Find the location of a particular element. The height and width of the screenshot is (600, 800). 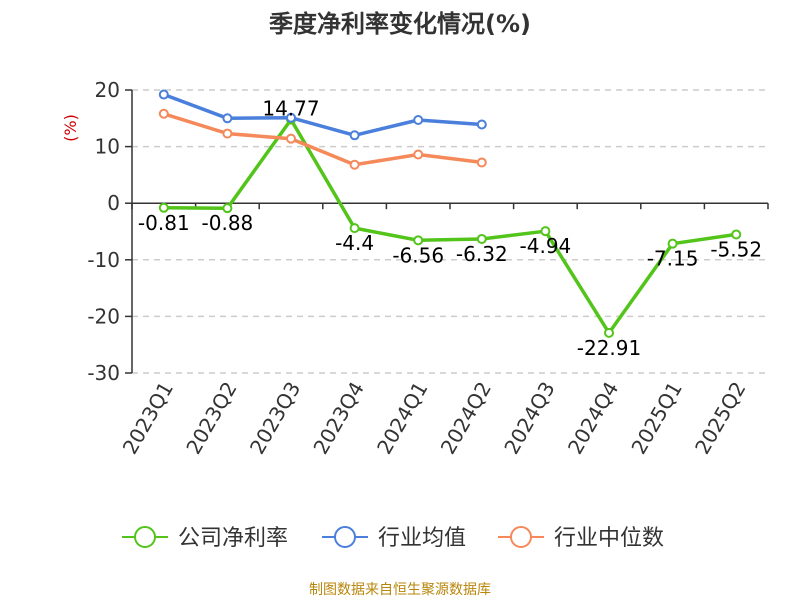

x-tick-label: 2024Q2 is located at coordinates (466, 418).